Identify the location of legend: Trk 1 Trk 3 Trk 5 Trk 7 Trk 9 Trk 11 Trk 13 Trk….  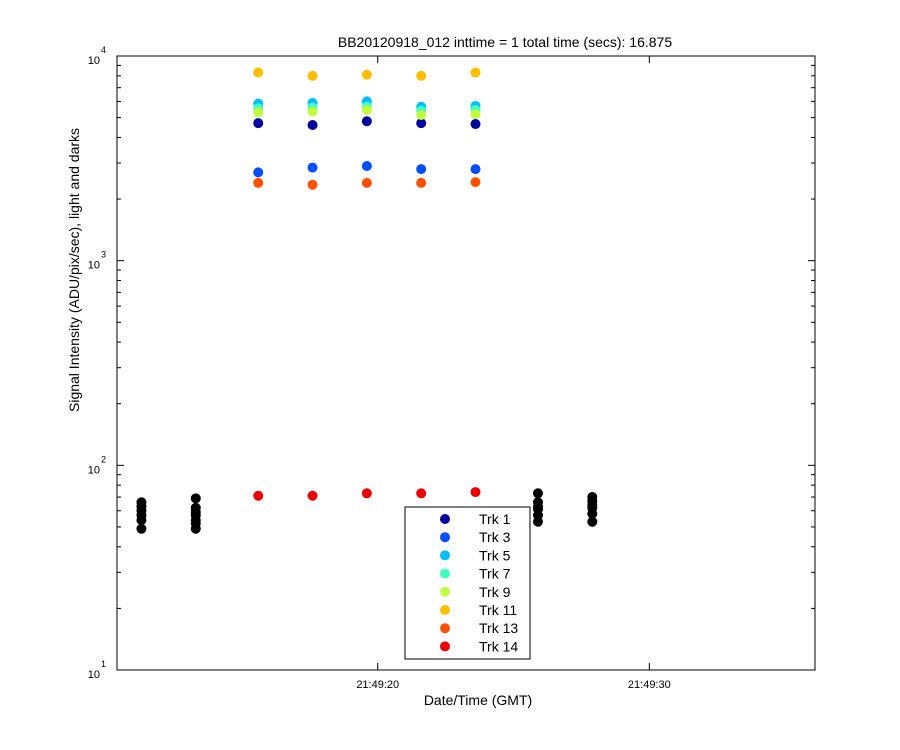
(467, 583).